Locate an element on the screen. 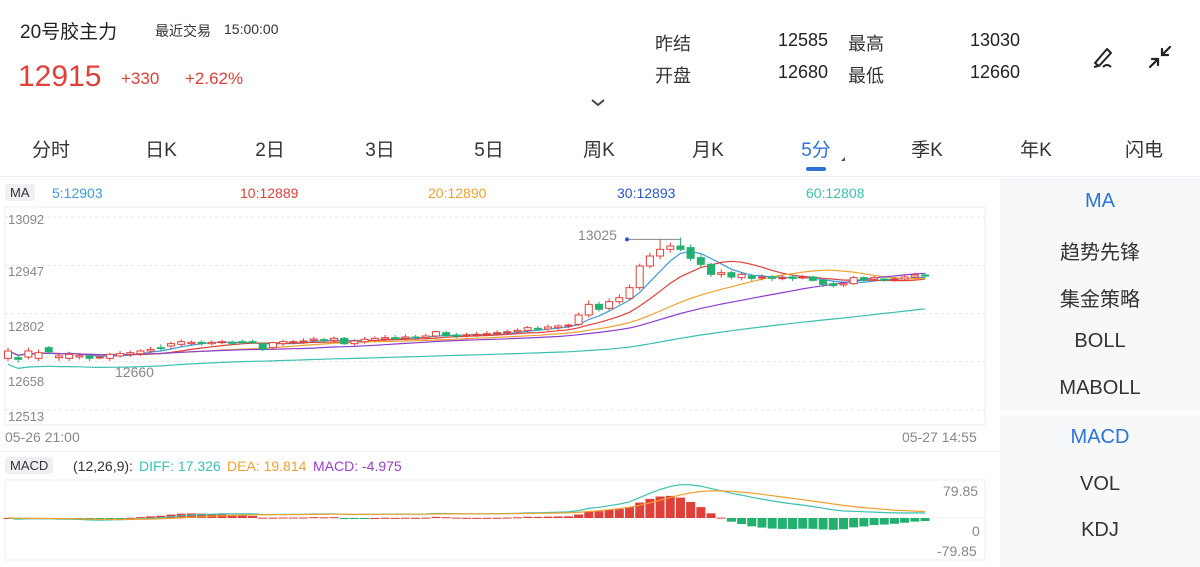 The width and height of the screenshot is (1200, 567). price-tick: 13092 is located at coordinates (26, 219).